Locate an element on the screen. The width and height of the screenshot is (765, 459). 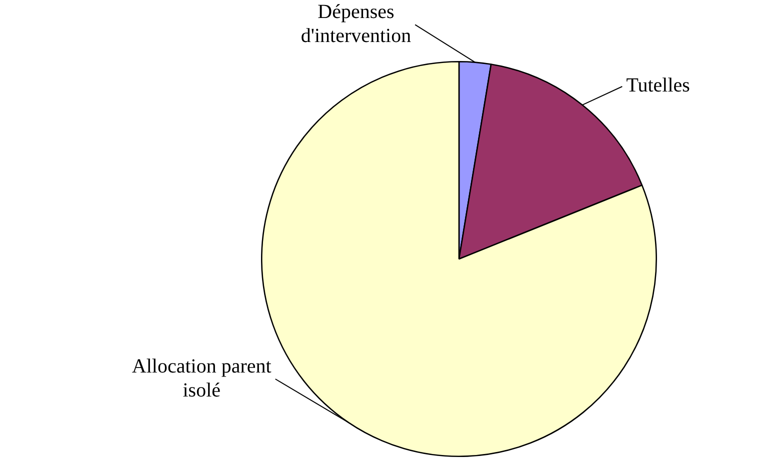
slice-label: Dépenses d'intervention is located at coordinates (356, 23).